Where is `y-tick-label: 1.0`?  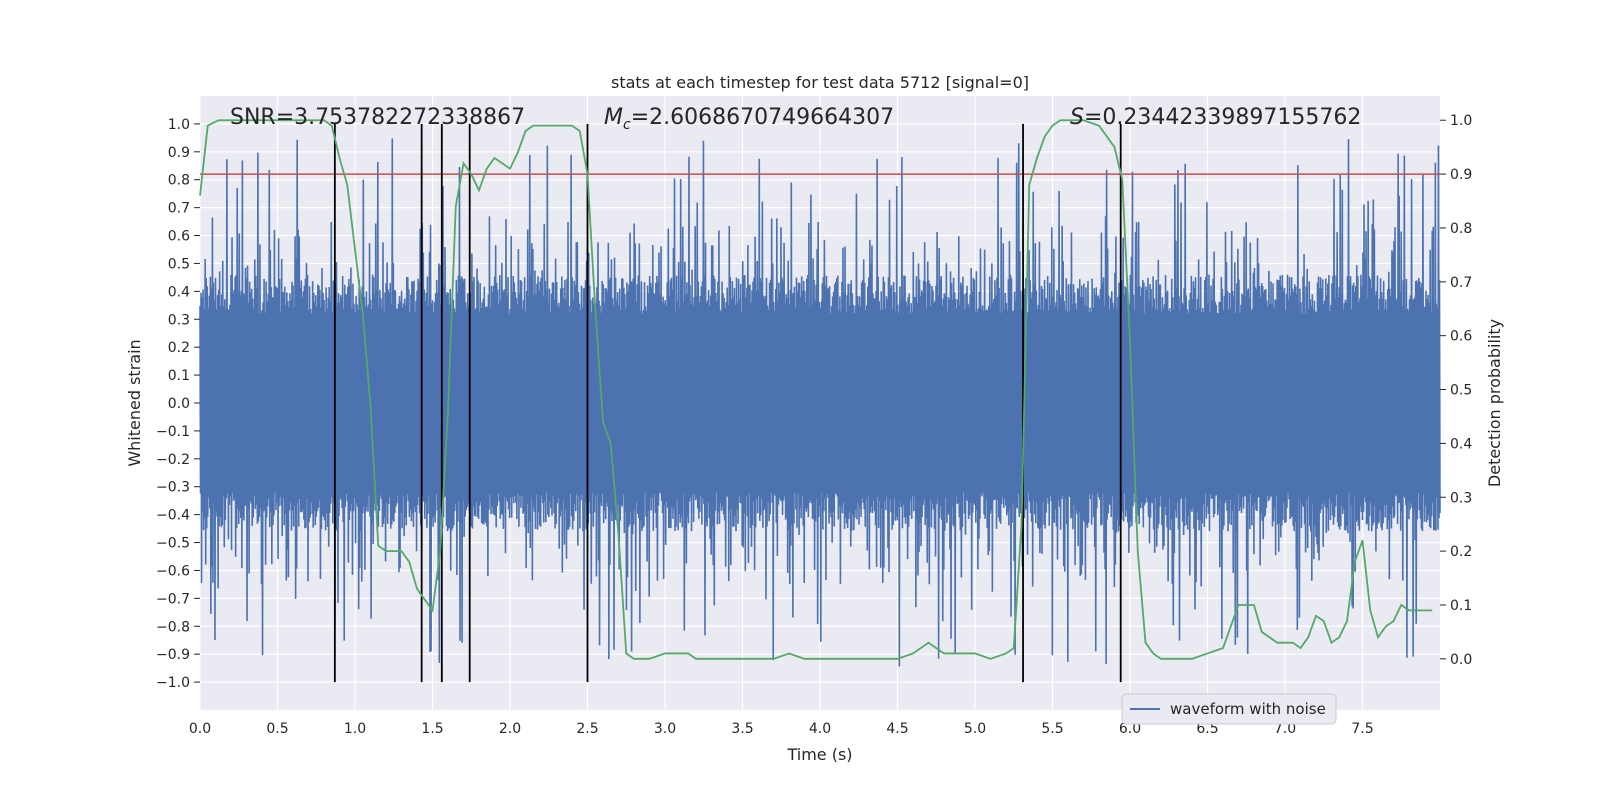
y-tick-label: 1.0 is located at coordinates (179, 125).